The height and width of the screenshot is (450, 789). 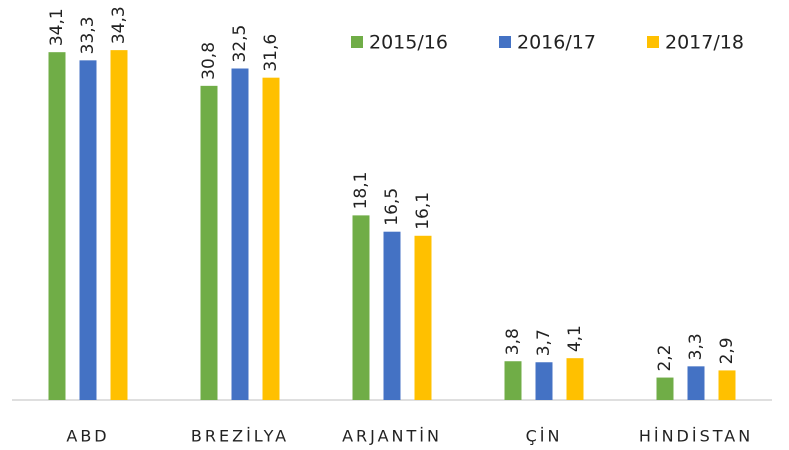 I want to click on data-label: 3,7, so click(x=544, y=342).